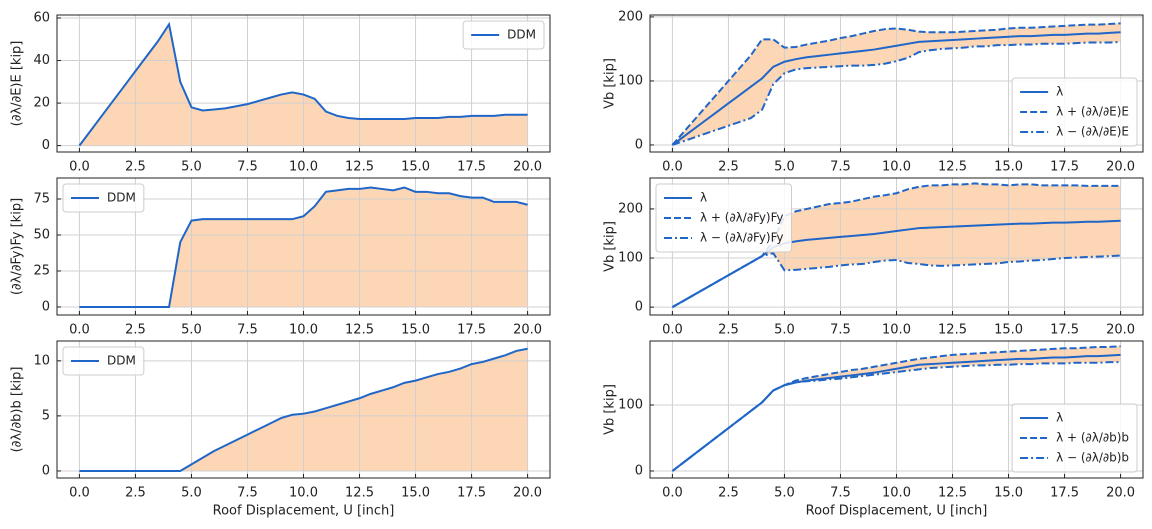 Image resolution: width=1152 pixels, height=529 pixels. I want to click on legend: λ λ + (∂λ/∂b)b λ − (∂λ/∂b)b, so click(1074, 438).